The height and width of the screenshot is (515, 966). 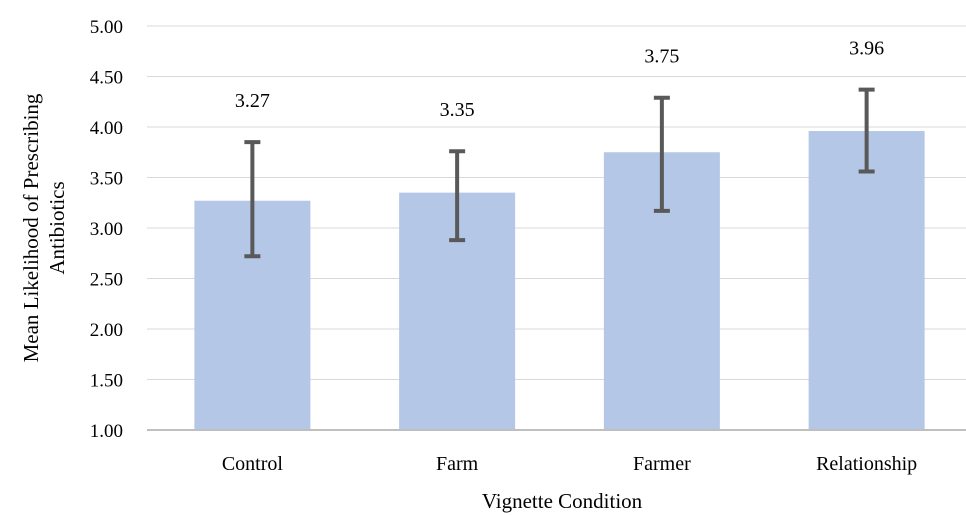 I want to click on data-label: 3.35, so click(x=457, y=110).